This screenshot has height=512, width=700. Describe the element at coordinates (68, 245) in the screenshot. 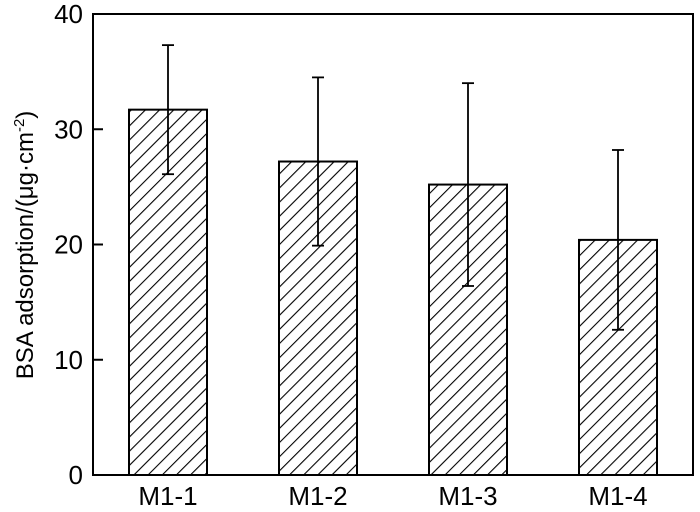

I see `y-tick-label: 20` at that location.